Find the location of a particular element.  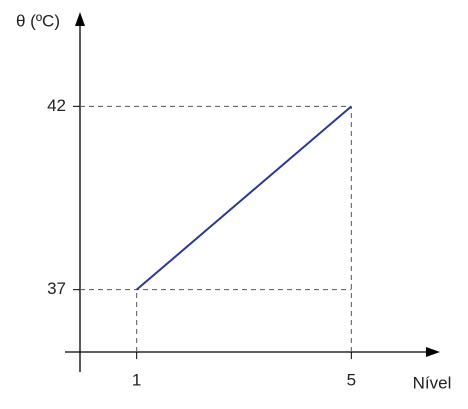

y-axis-label: θ (ºC) is located at coordinates (38, 20).